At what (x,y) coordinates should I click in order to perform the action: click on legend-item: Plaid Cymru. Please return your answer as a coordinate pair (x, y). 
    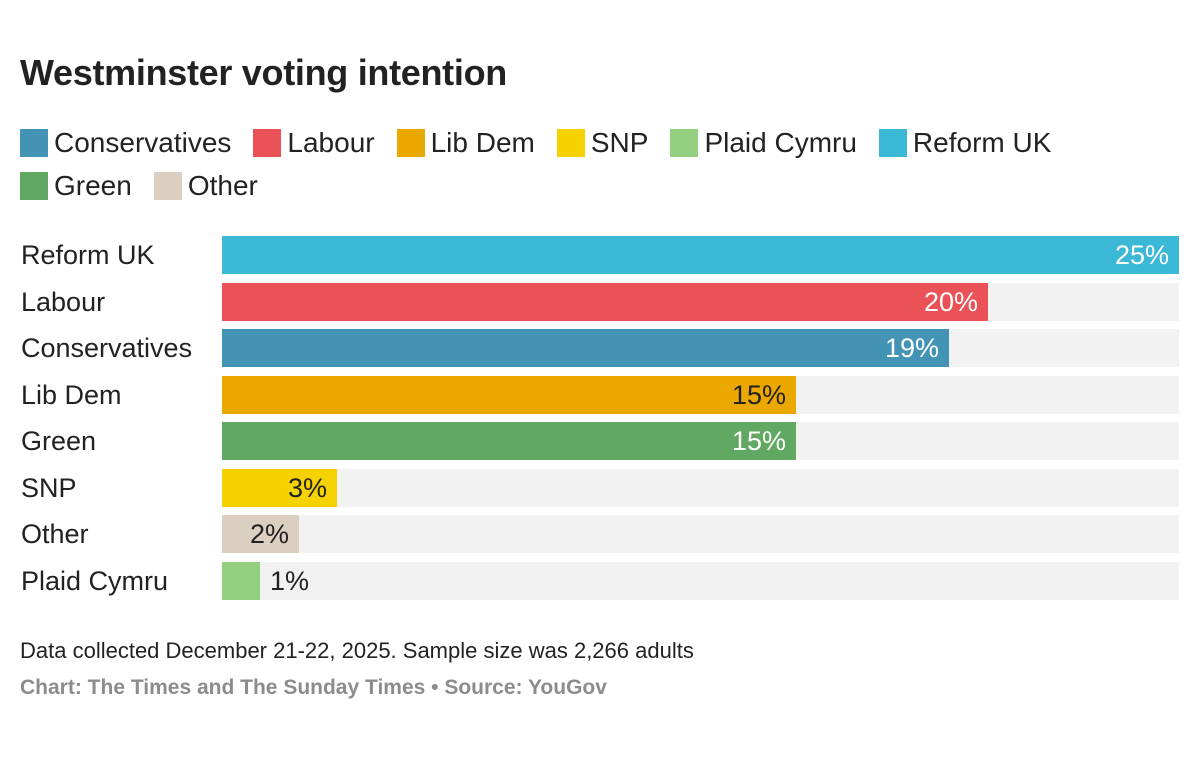
    Looking at the image, I should click on (763, 142).